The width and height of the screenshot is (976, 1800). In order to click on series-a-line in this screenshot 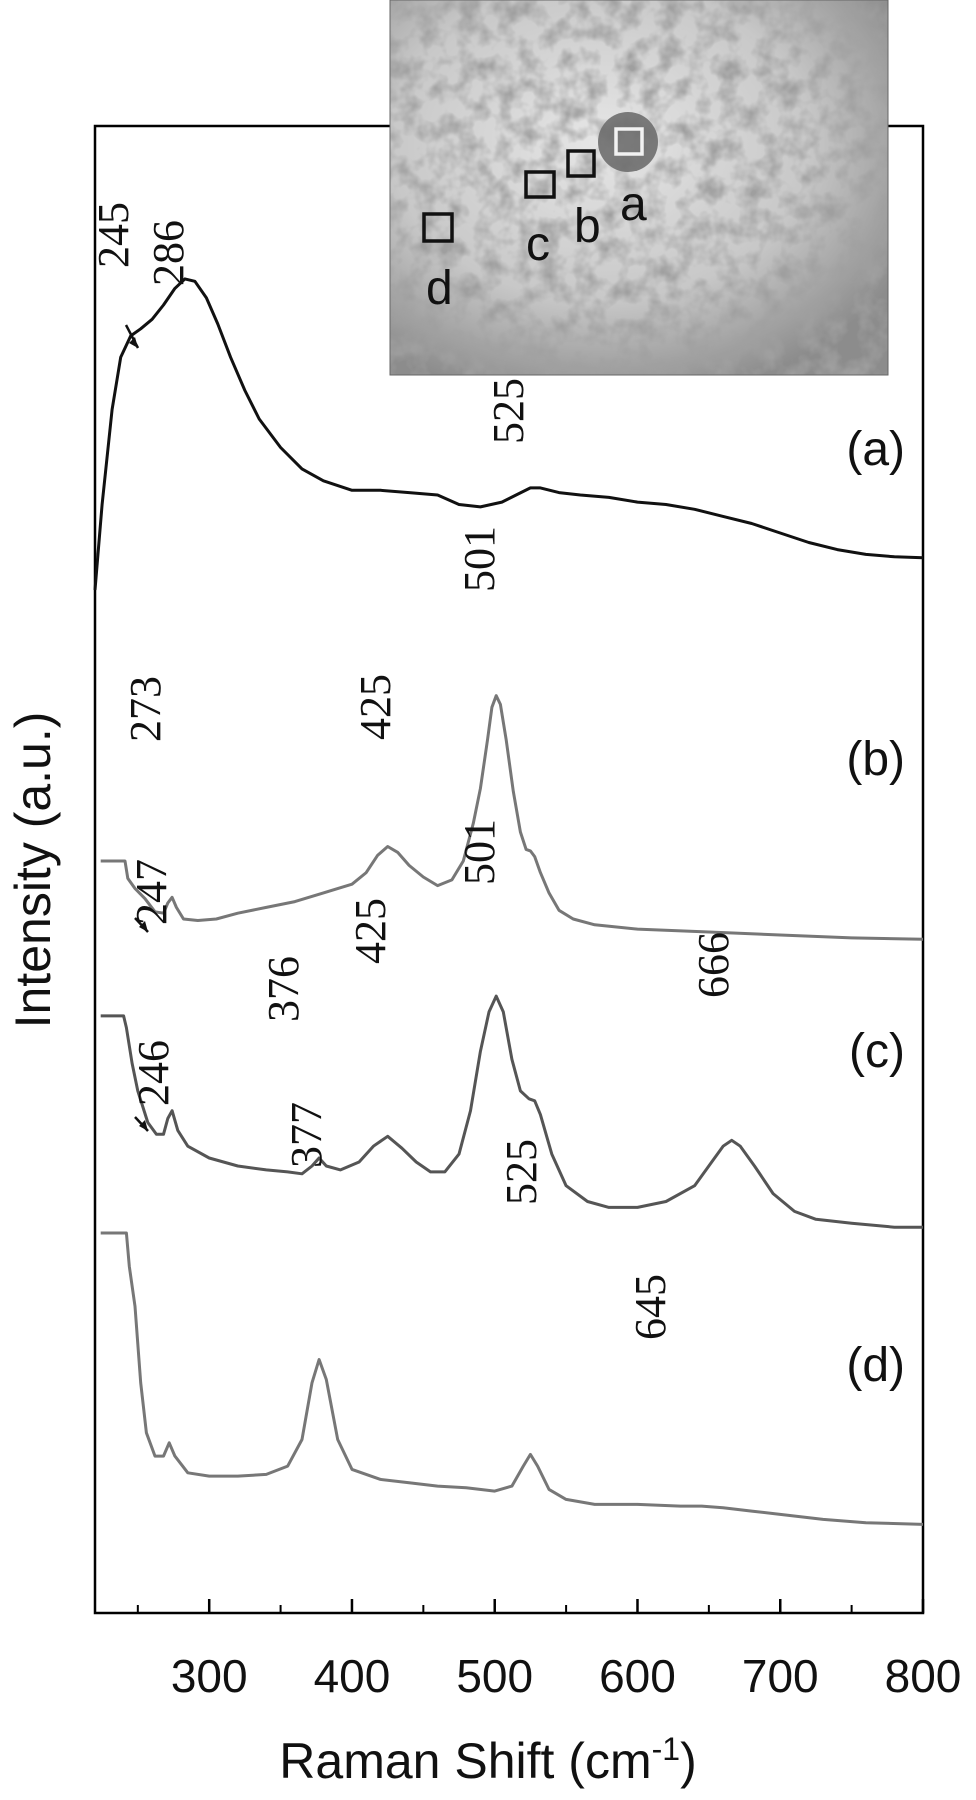, I will do `click(508, 434)`.